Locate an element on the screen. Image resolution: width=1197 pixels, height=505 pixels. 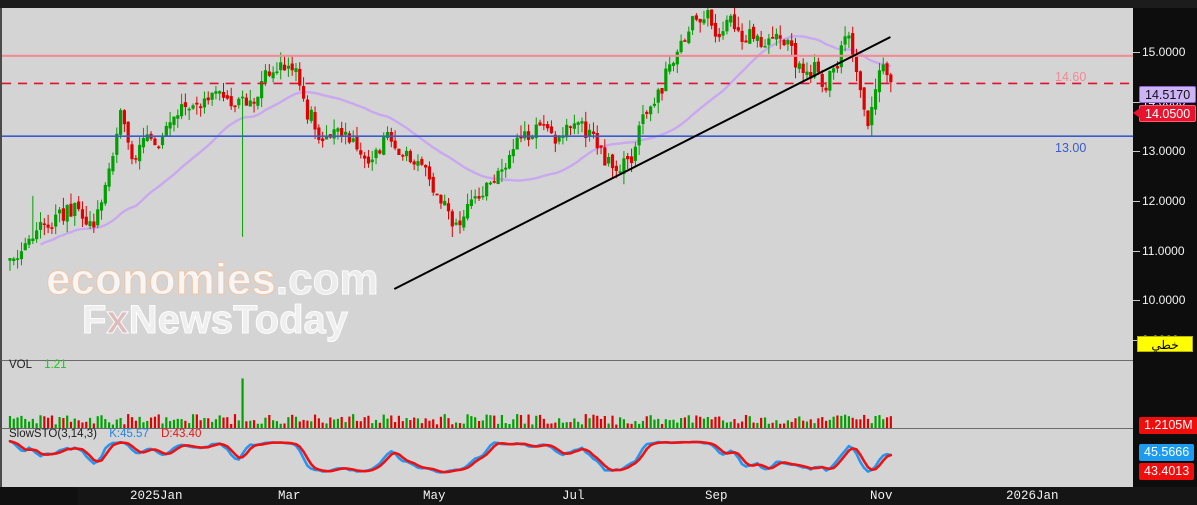
date-axis: 2025Jan Mar May Jul Sep Nov 2026Jan is located at coordinates (637, 496).